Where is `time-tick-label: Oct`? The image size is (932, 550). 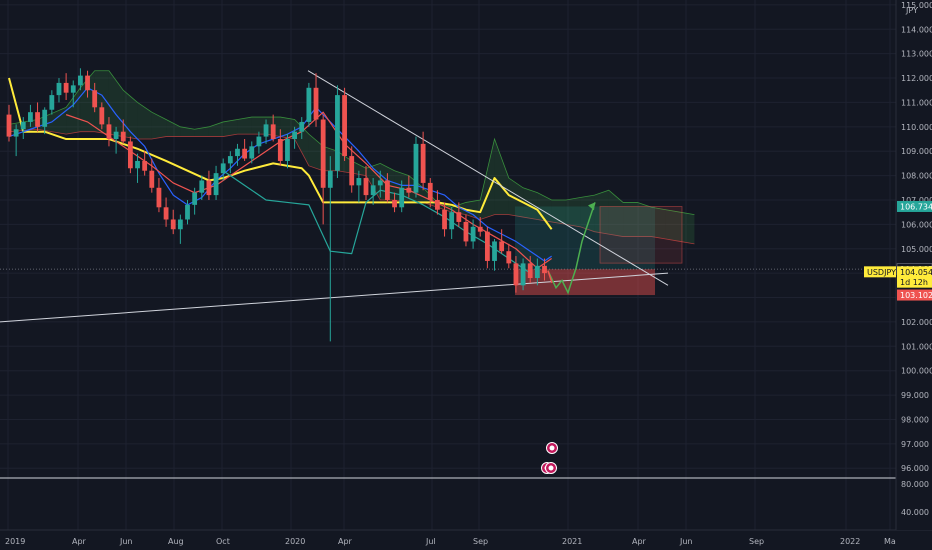 time-tick-label: Oct is located at coordinates (223, 541).